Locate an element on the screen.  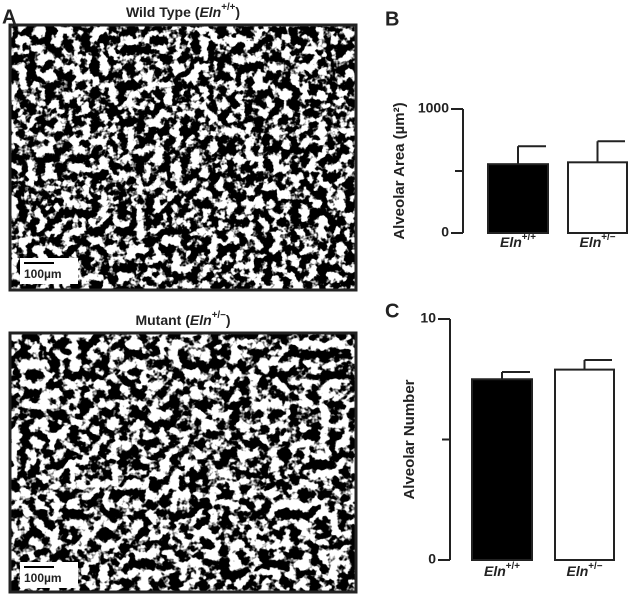
panel-label: C is located at coordinates (392, 311).